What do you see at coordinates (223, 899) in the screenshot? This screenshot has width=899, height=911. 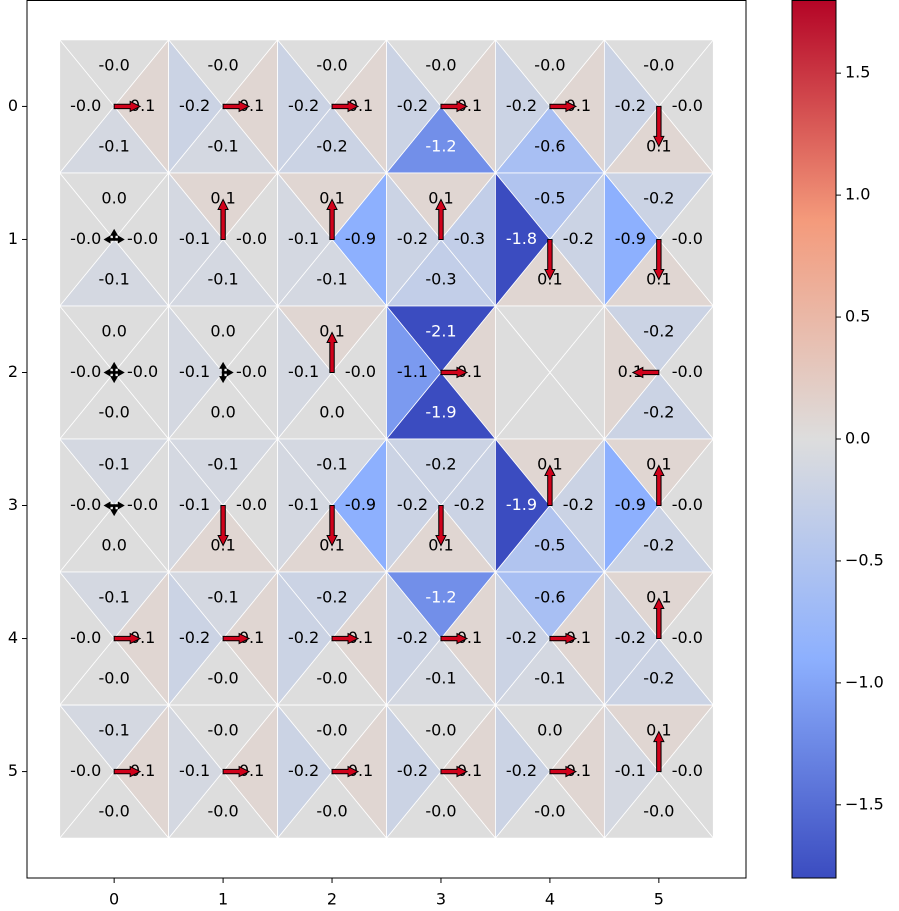 I see `x-tick-label: 1` at bounding box center [223, 899].